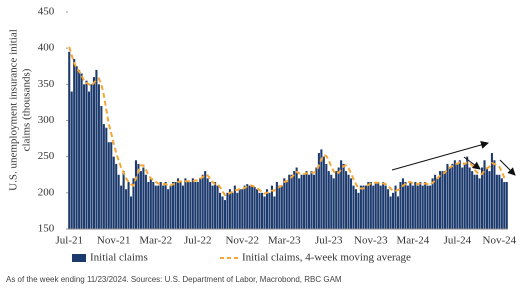 The height and width of the screenshot is (289, 521). Describe the element at coordinates (155, 241) in the screenshot. I see `x-tick-label: Mar-22` at that location.